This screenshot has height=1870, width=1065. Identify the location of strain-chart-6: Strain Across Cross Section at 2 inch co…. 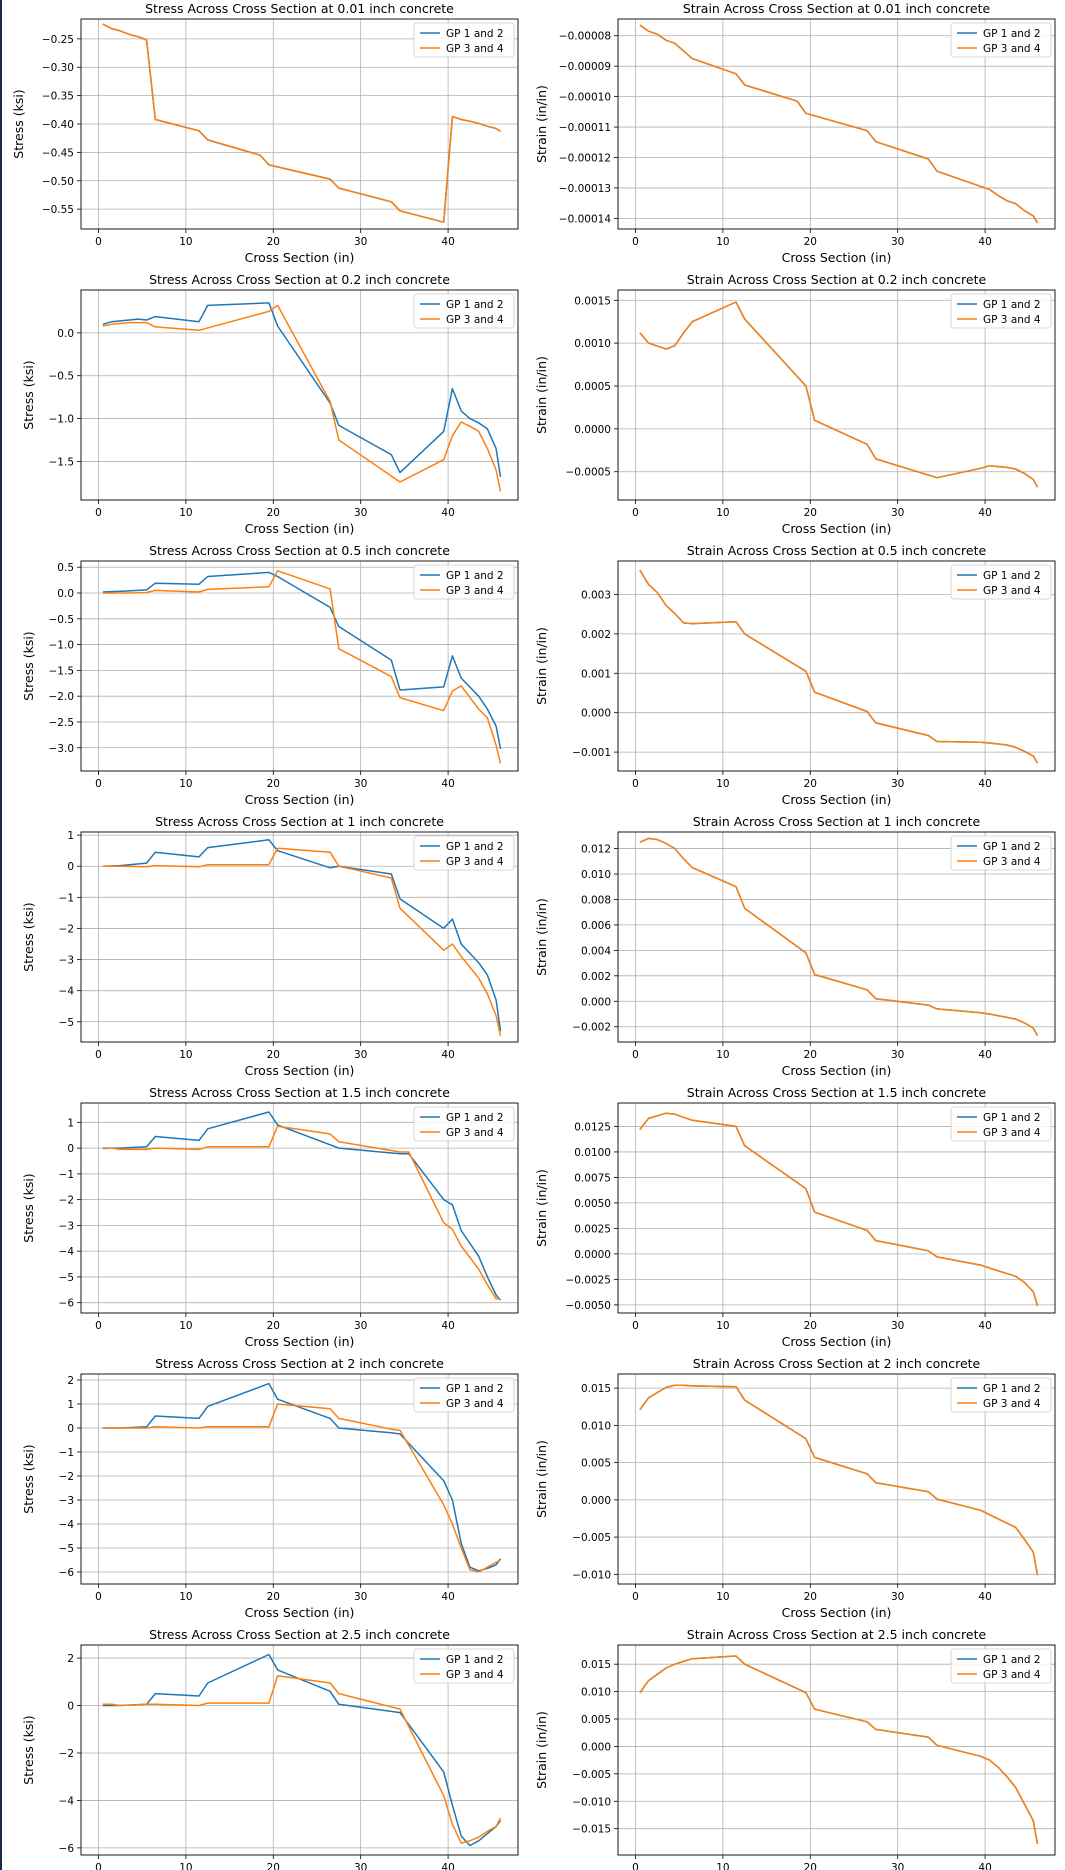
(795, 1488).